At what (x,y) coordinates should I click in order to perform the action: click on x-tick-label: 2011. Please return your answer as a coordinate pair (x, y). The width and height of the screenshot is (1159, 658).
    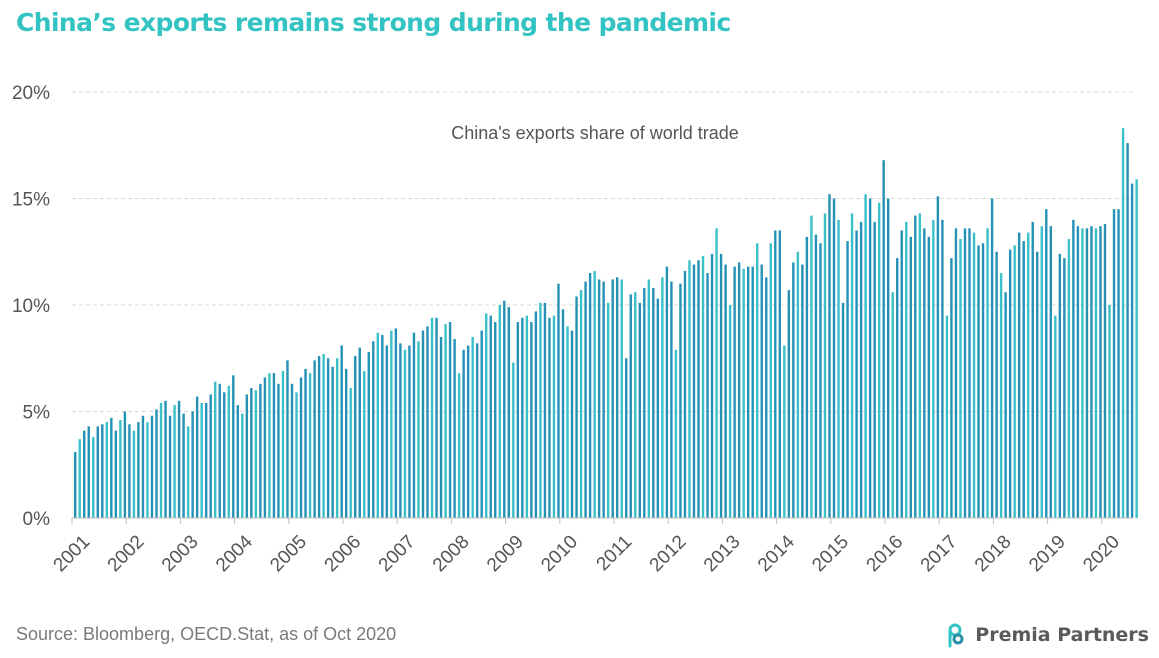
    Looking at the image, I should click on (615, 553).